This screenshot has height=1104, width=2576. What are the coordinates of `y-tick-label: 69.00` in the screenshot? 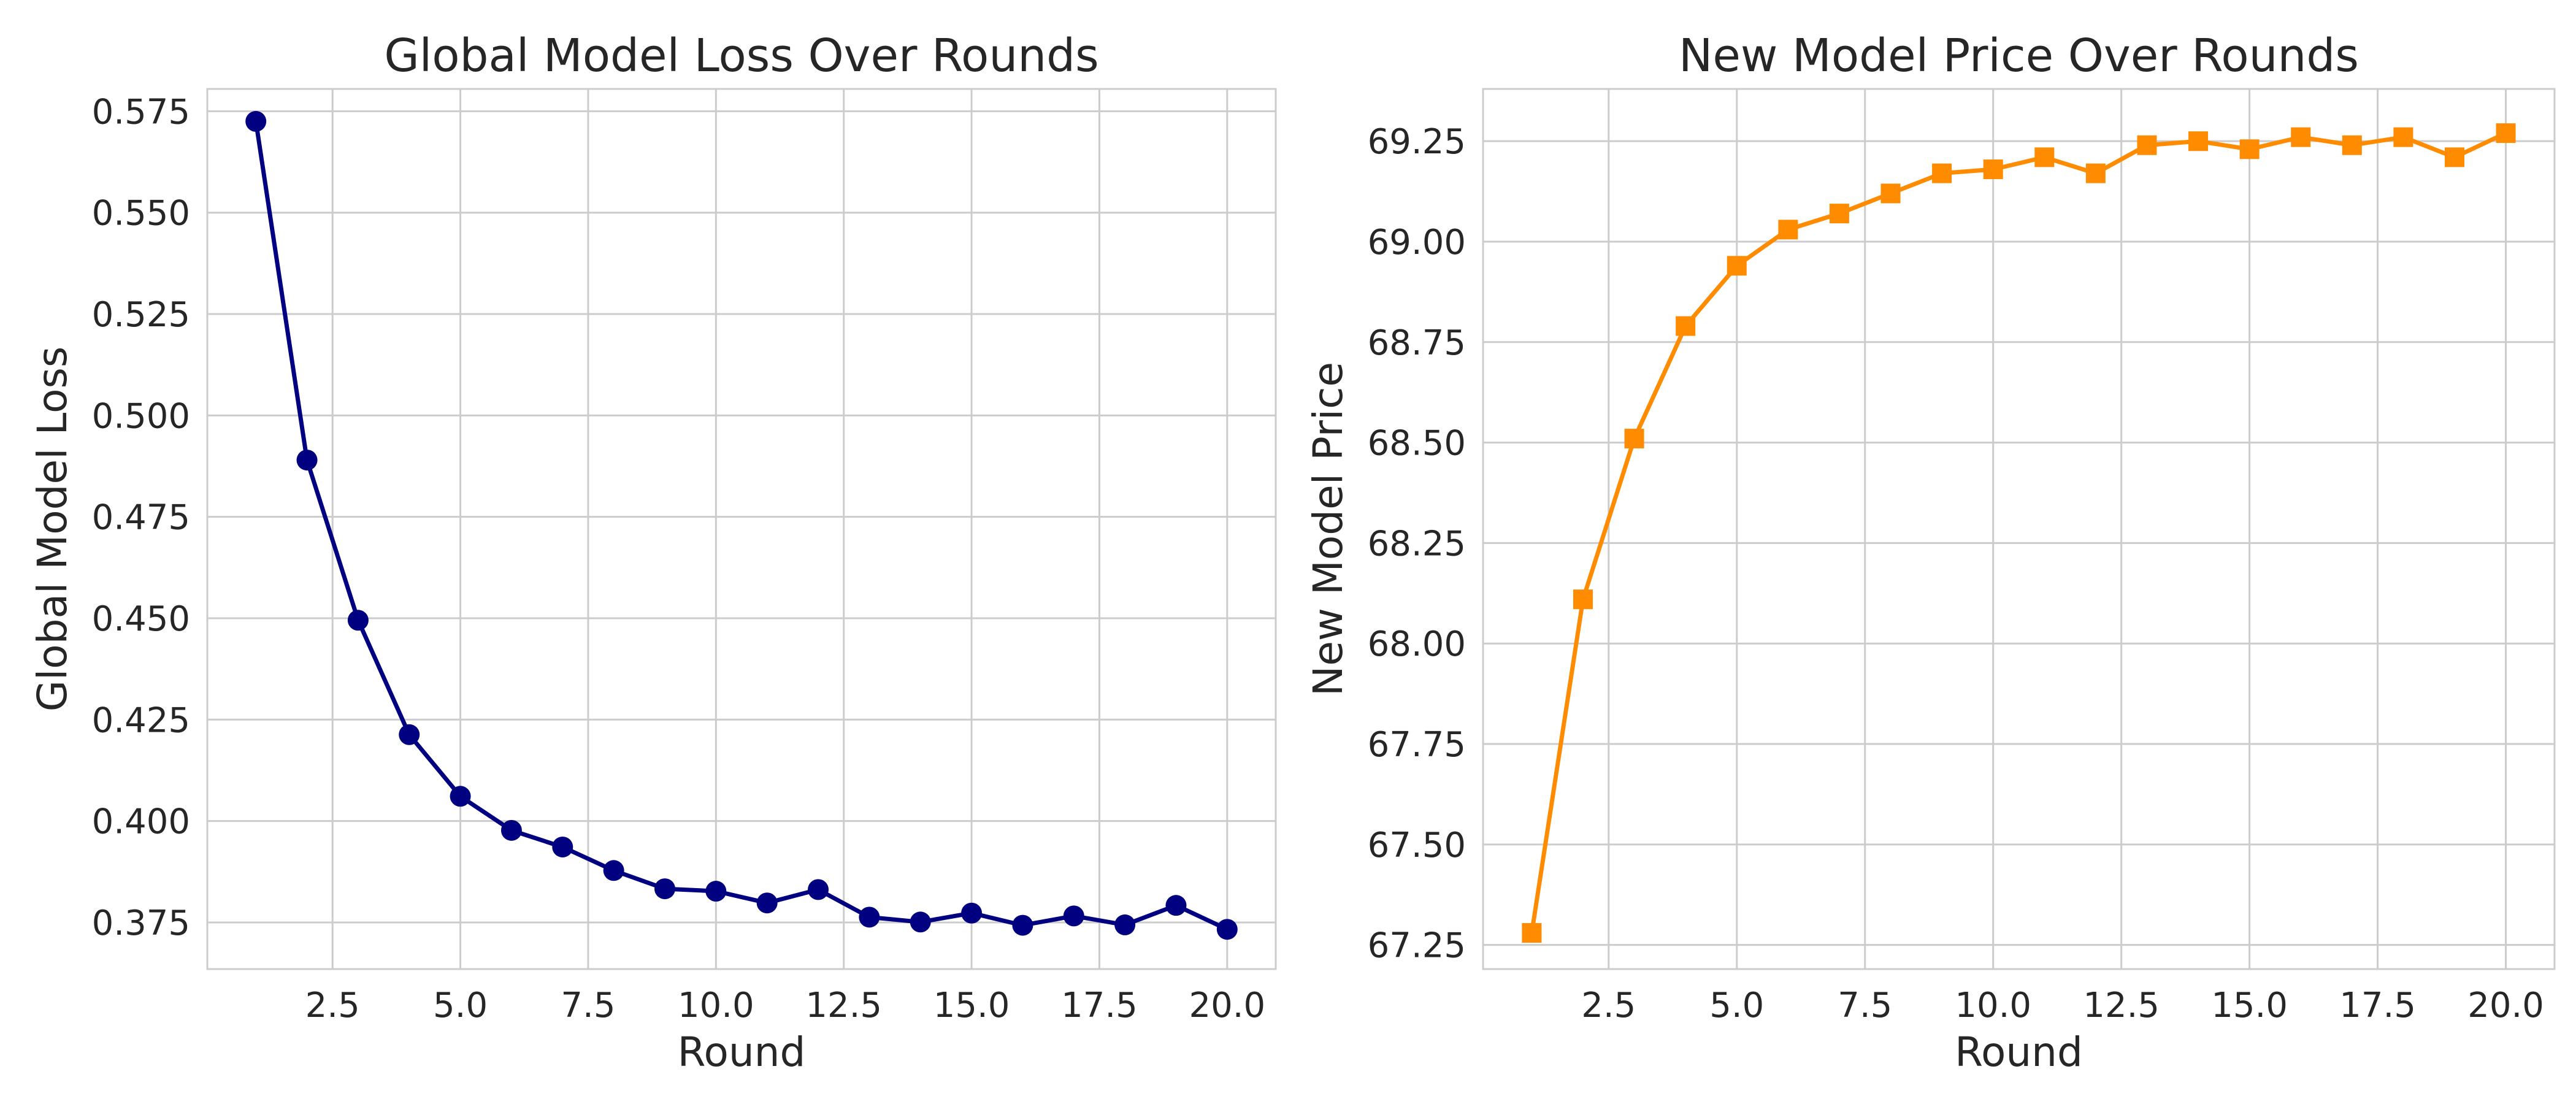 It's located at (1417, 243).